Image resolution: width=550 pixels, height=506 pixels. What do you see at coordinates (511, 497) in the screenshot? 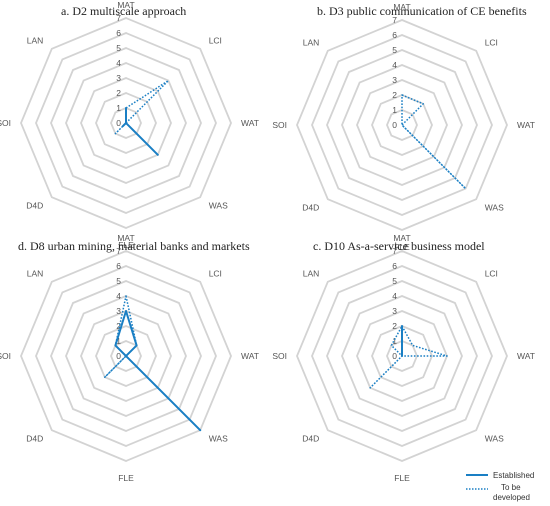
I see `legend-to-be-developed-label-line2: developed` at bounding box center [511, 497].